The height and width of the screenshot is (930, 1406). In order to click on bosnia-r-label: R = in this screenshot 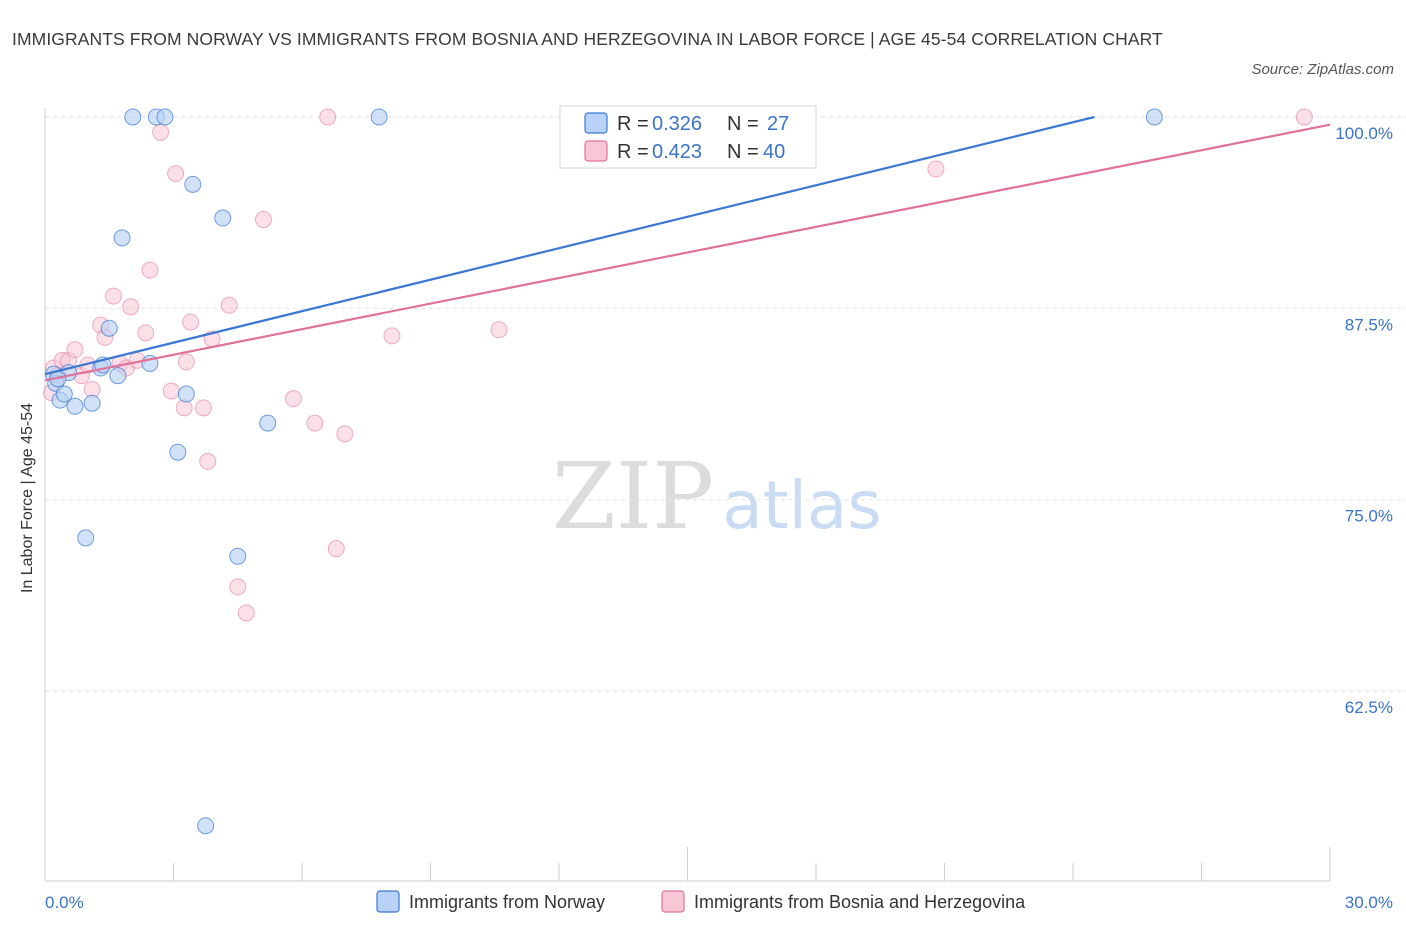, I will do `click(633, 152)`.